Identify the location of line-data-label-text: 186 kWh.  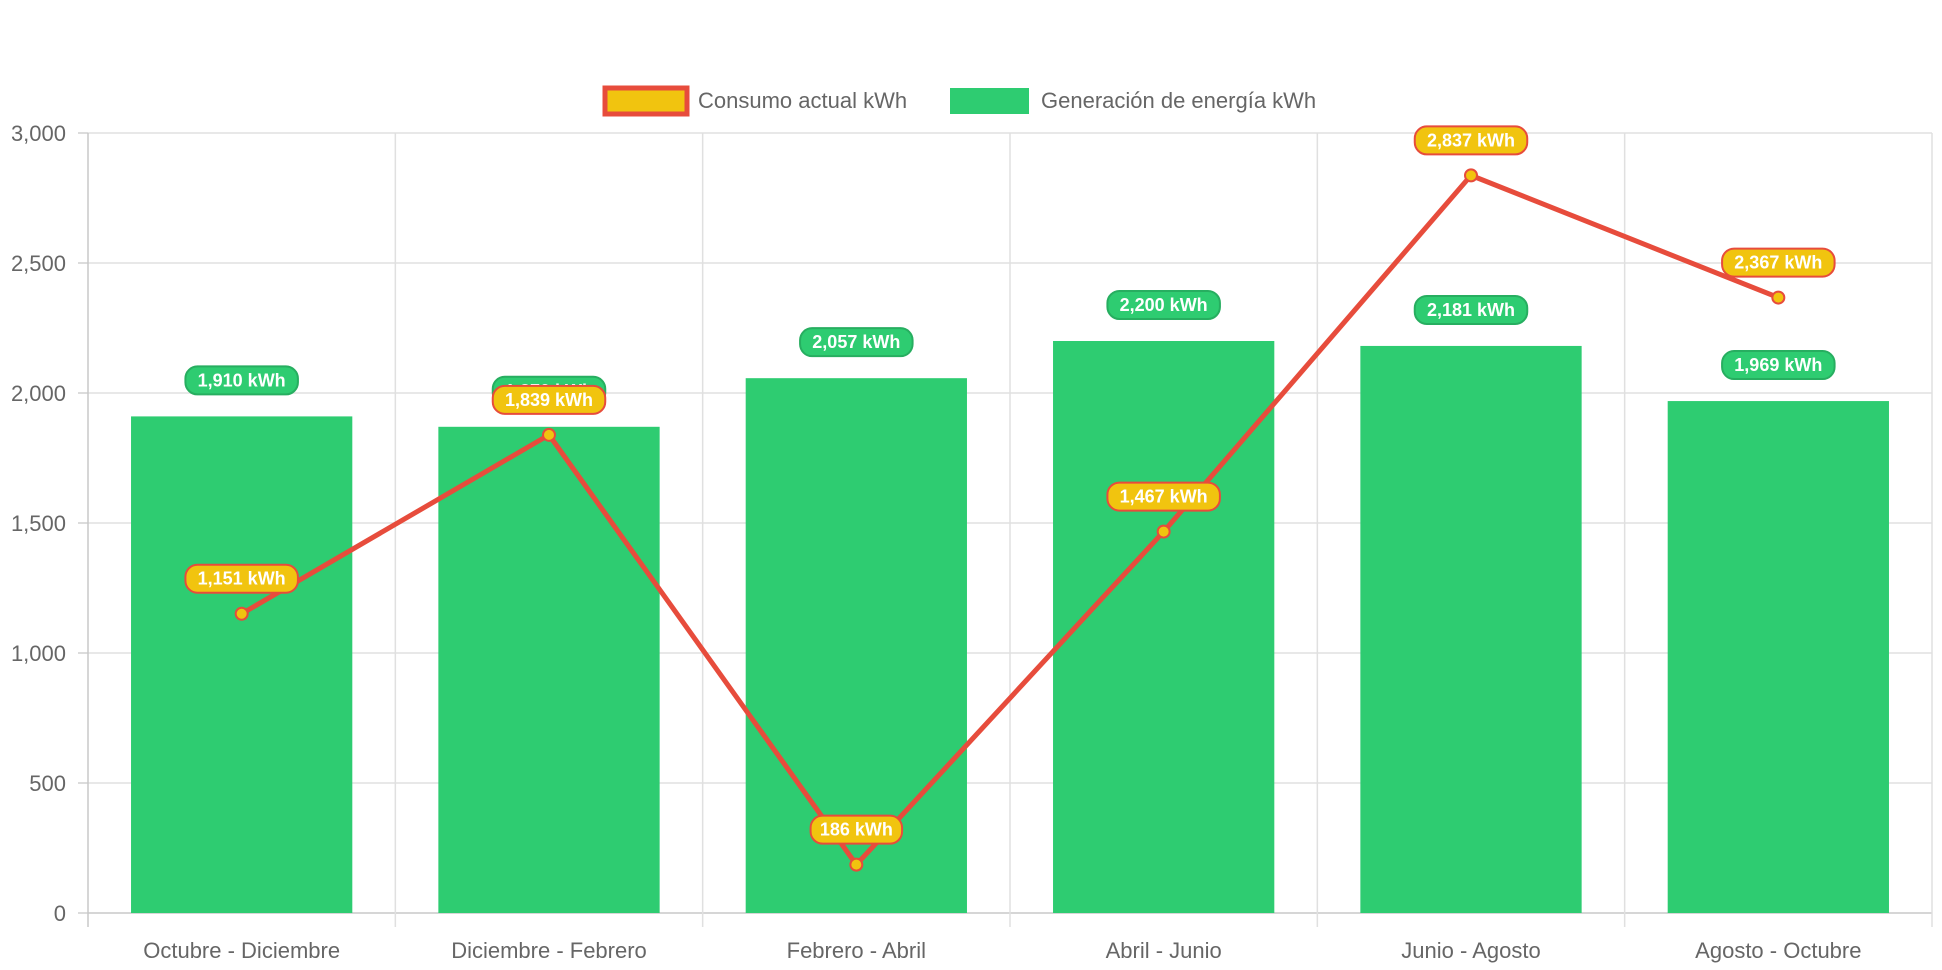
(856, 830).